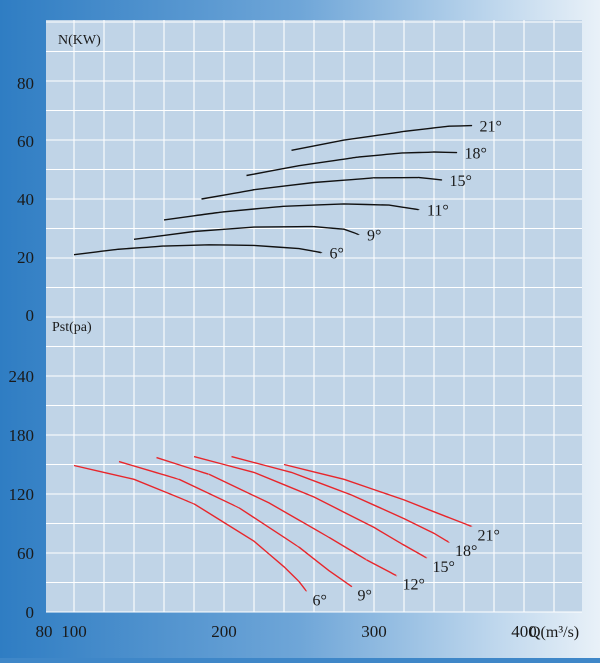 This screenshot has width=600, height=663. I want to click on y-tick-label-pressure: 120, so click(22, 494).